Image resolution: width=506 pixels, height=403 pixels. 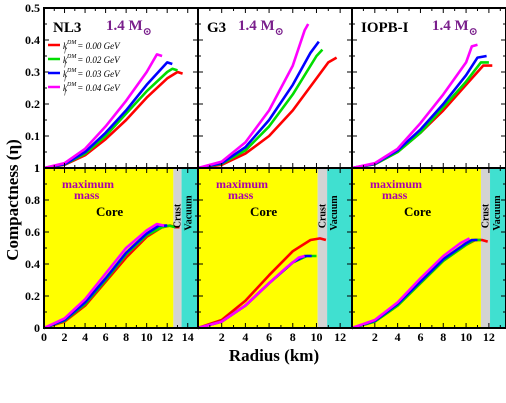 I want to click on y-tick-label: 0.8, so click(x=32, y=200).